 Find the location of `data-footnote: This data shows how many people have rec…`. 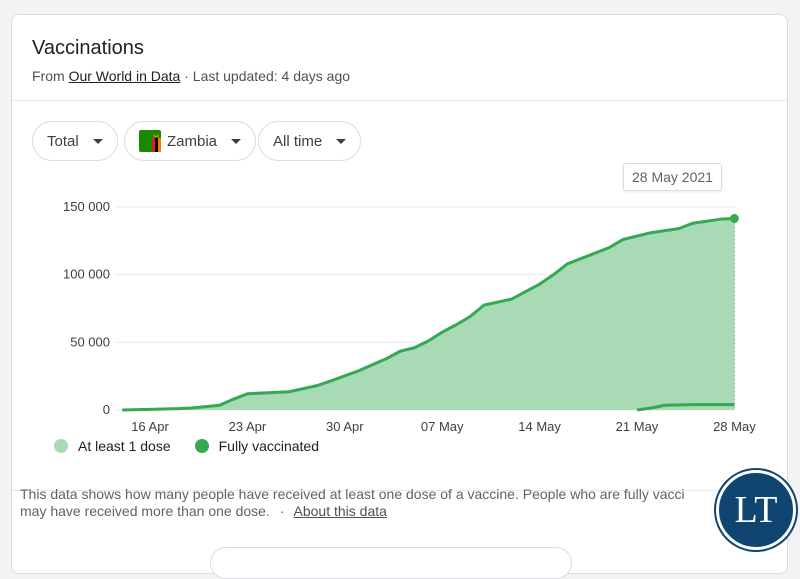

data-footnote: This data shows how many people have rec… is located at coordinates (370, 503).